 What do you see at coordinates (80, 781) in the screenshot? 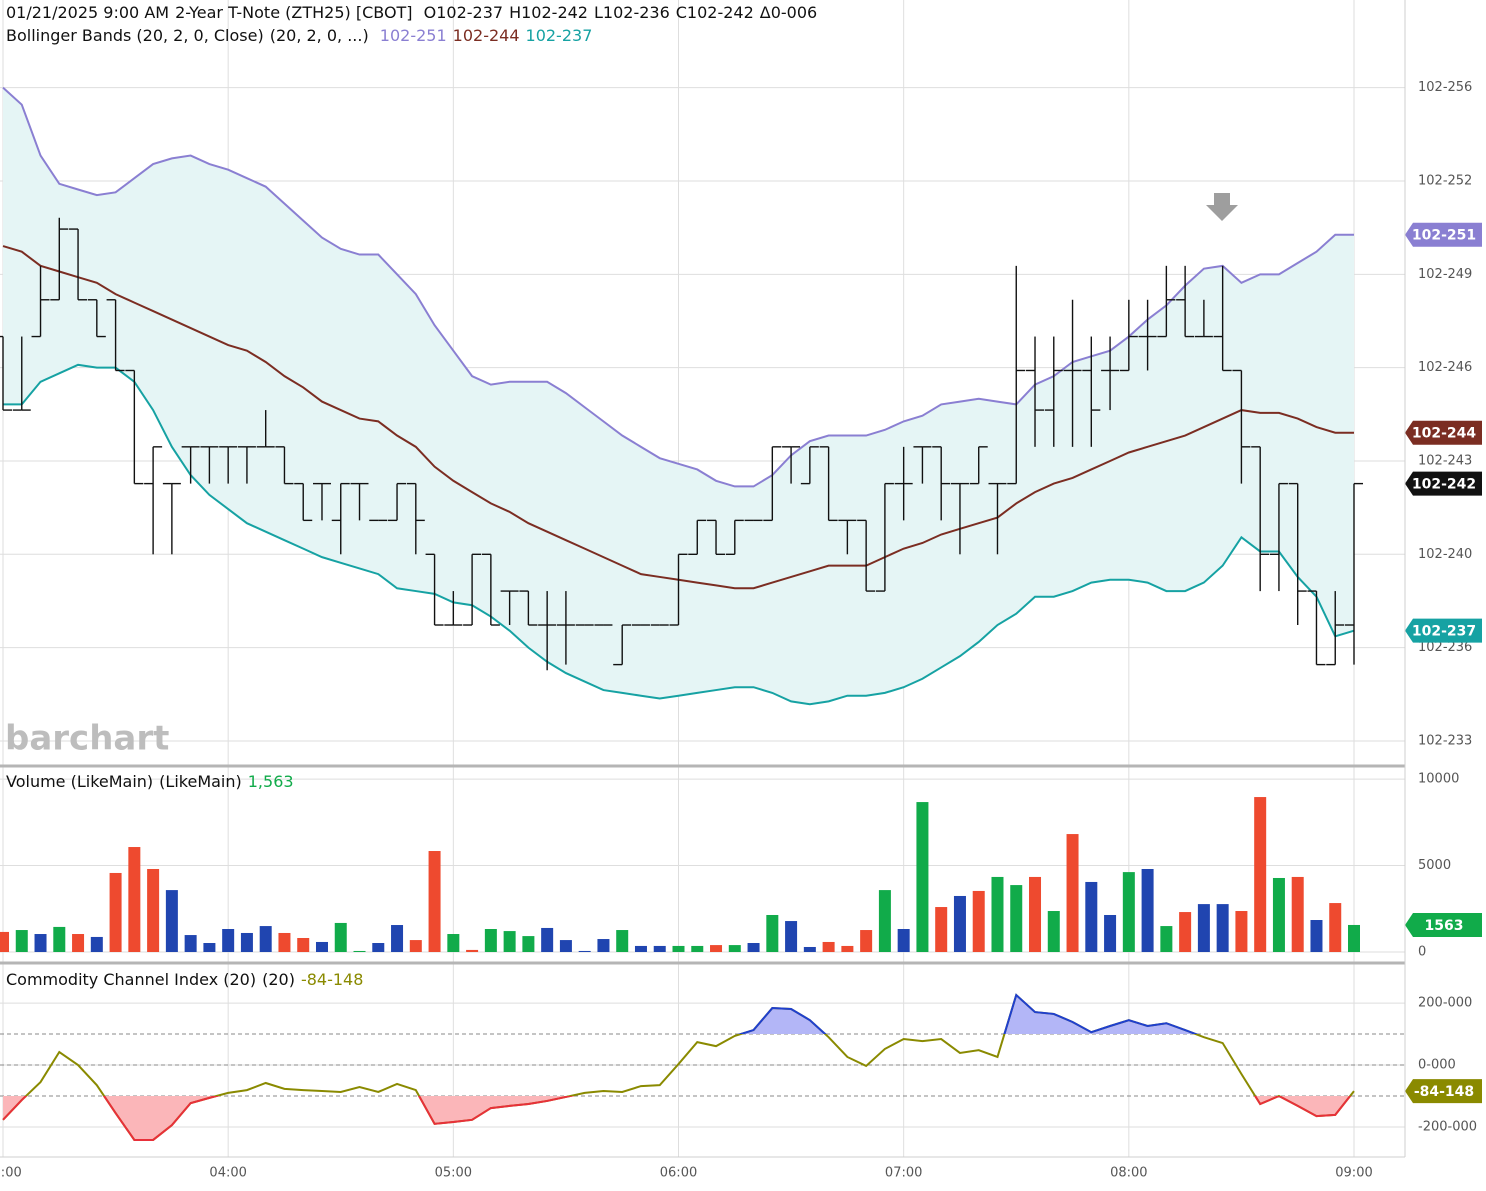
I see `volume-title: Volume (LikeMain)` at bounding box center [80, 781].